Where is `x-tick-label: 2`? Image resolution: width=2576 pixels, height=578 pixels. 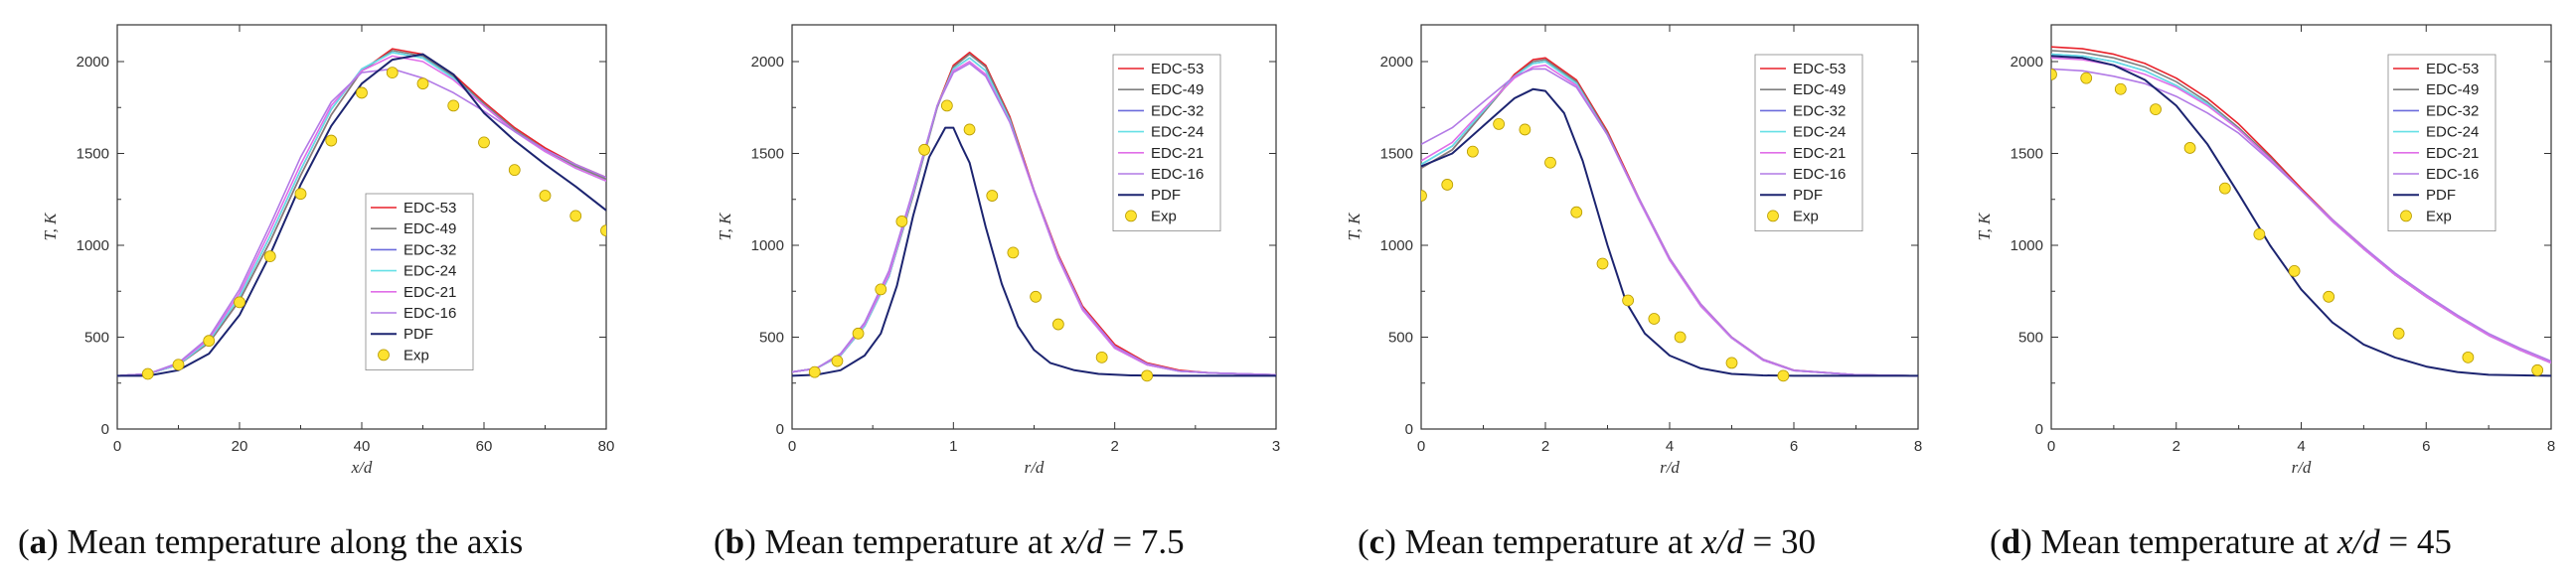
x-tick-label: 2 is located at coordinates (1114, 447).